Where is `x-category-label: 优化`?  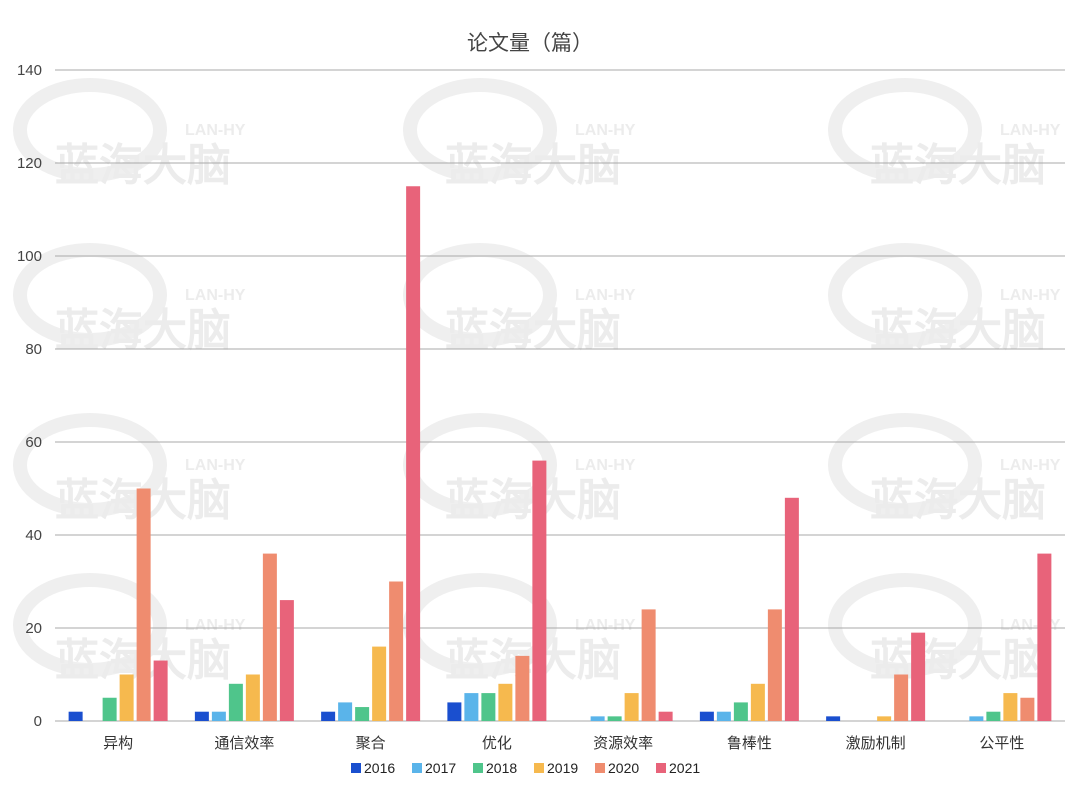 x-category-label: 优化 is located at coordinates (497, 743).